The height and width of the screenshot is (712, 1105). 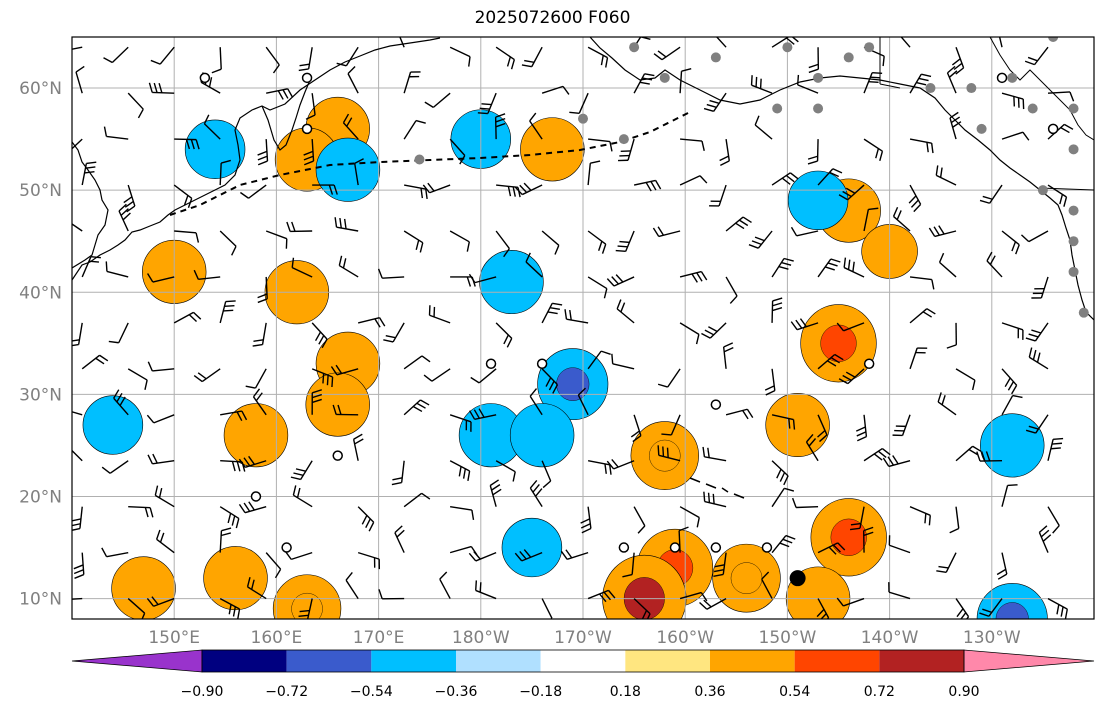 I want to click on coastline-kamchatka, so click(x=286, y=115).